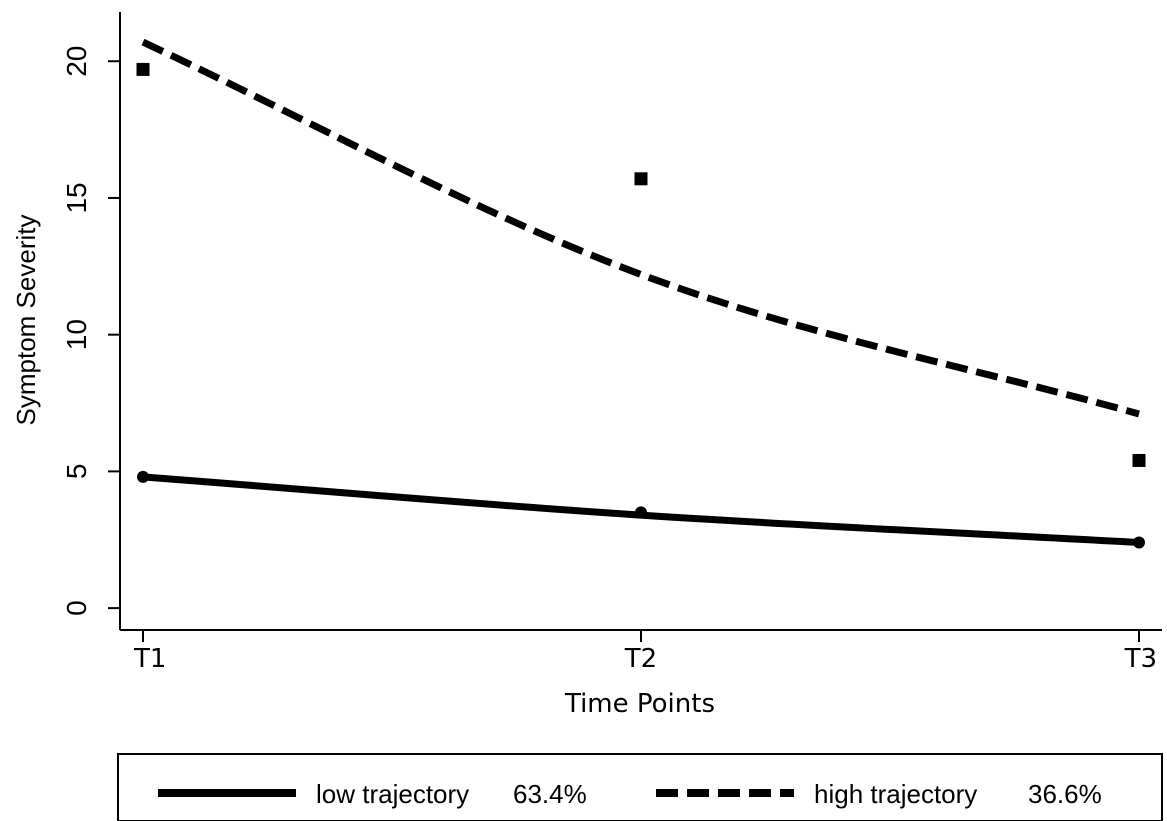 The image size is (1167, 821). I want to click on high-observed-point-T1, so click(143, 69).